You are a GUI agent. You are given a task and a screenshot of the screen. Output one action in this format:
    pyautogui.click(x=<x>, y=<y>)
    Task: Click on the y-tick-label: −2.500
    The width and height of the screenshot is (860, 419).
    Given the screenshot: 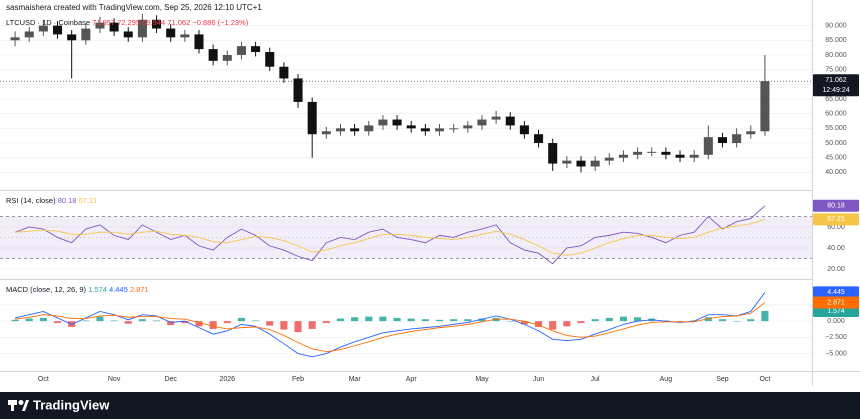 What is the action you would take?
    pyautogui.click(x=836, y=337)
    